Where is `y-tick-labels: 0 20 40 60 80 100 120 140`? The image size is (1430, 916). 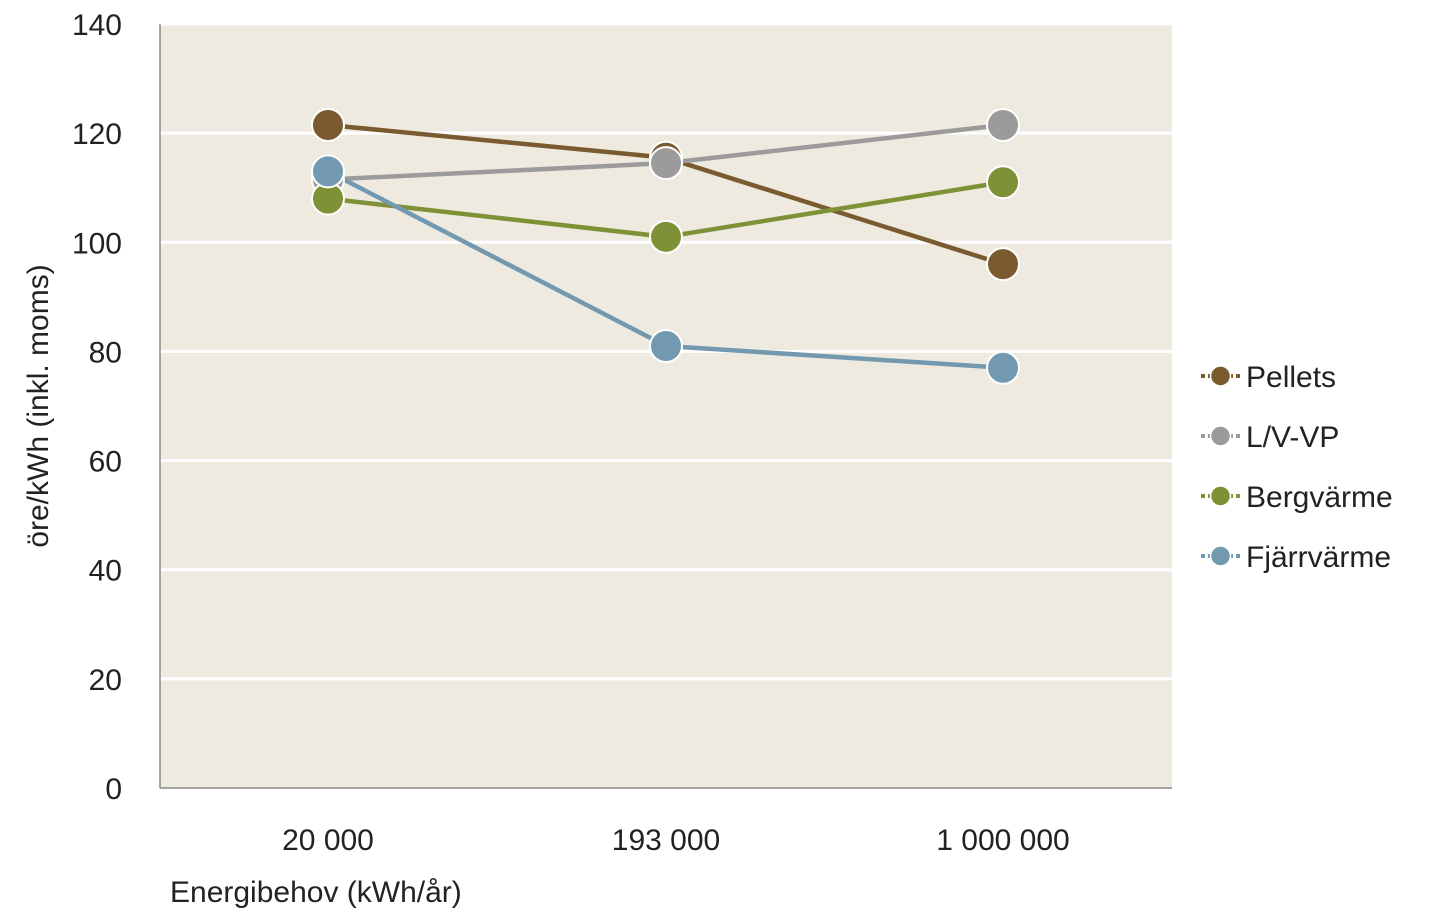
y-tick-labels: 0 20 40 60 80 100 120 140 is located at coordinates (97, 407).